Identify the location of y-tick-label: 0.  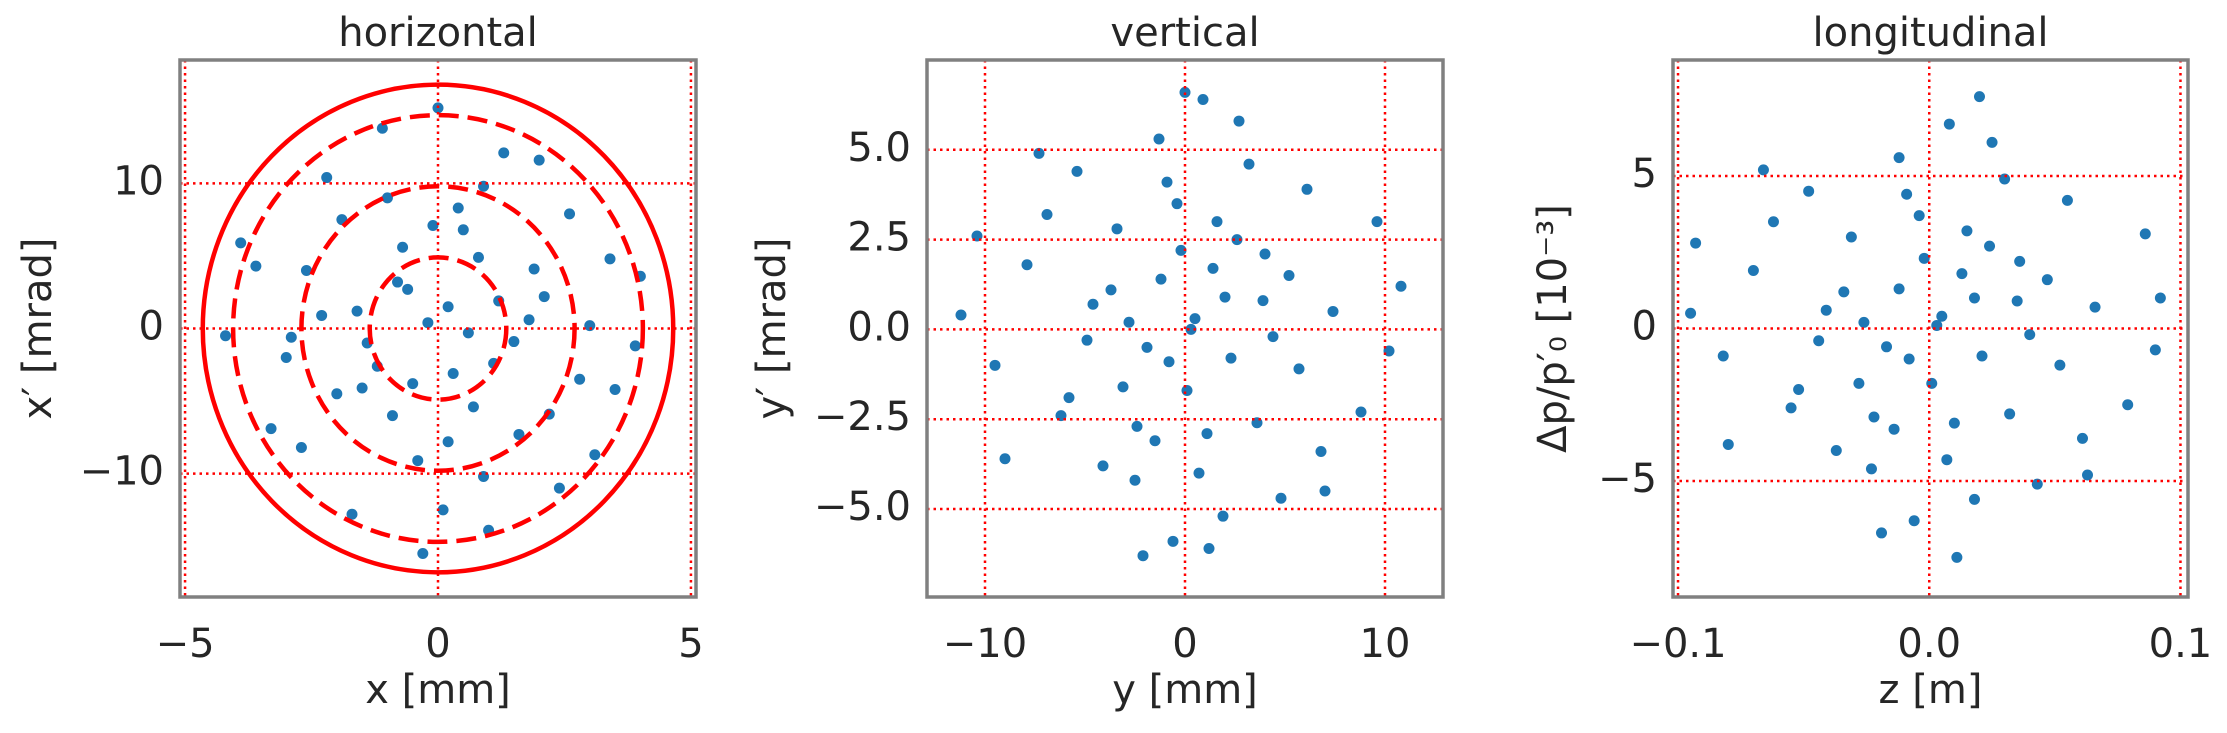
(151, 327).